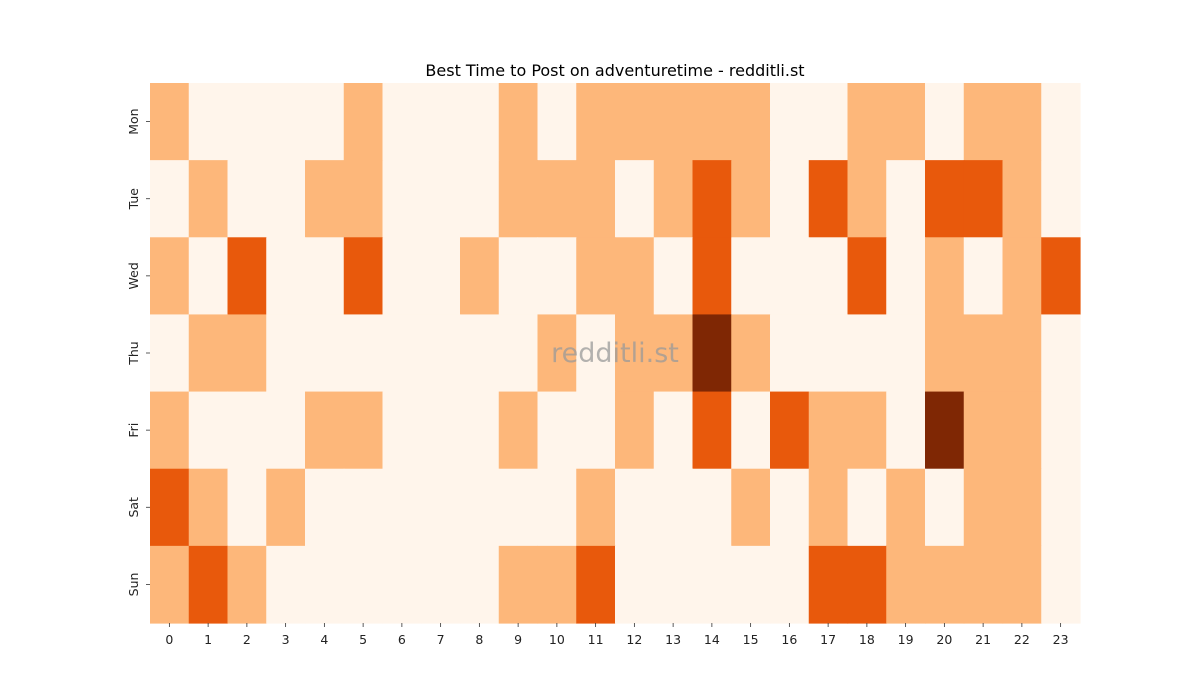 The height and width of the screenshot is (700, 1200). What do you see at coordinates (983, 639) in the screenshot?
I see `x-tick-label: 21` at bounding box center [983, 639].